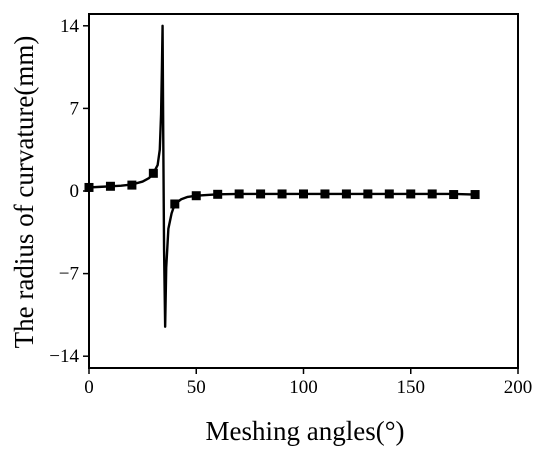  What do you see at coordinates (75, 191) in the screenshot?
I see `y-tick-label: 0` at bounding box center [75, 191].